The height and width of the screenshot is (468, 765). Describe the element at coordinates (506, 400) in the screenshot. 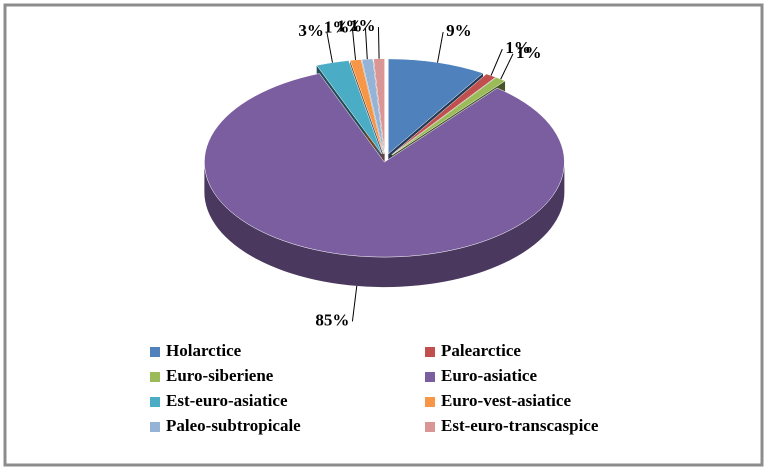

I see `legend-label: Euro-vest-asiatice` at that location.